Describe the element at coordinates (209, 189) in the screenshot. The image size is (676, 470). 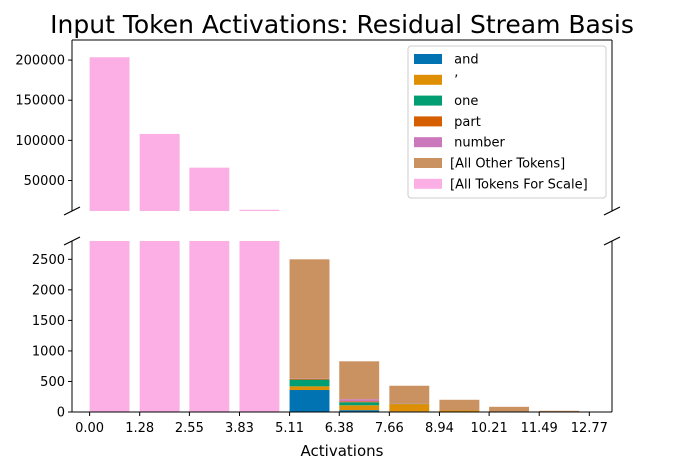
I see `bar-all-tokens-for-scale-bin-2-upper` at that location.